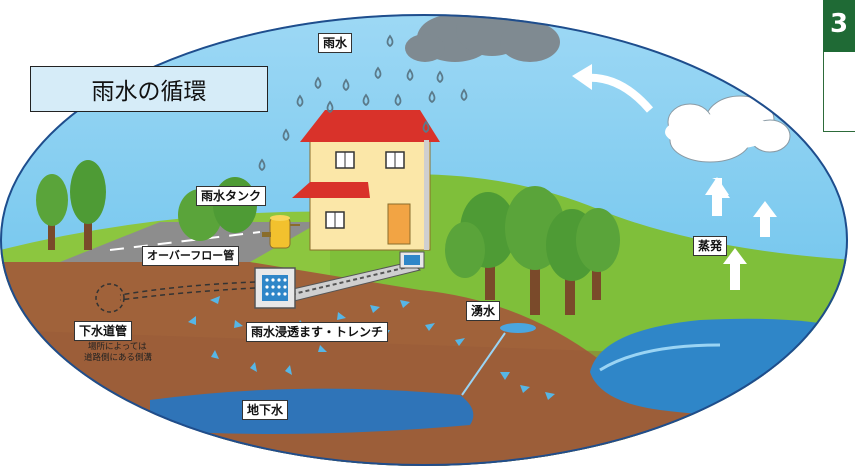 This screenshot has width=855, height=471. Describe the element at coordinates (317, 332) in the screenshot. I see `label-infiltration: 雨水浸透ます・トレンチ` at that location.